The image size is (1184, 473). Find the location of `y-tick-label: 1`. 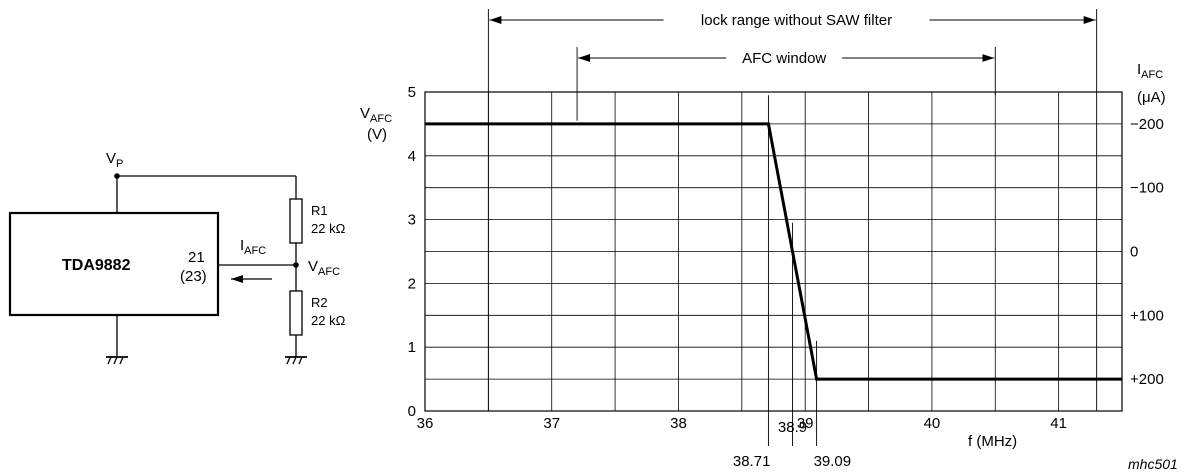

y-tick-label: 1 is located at coordinates (412, 347).